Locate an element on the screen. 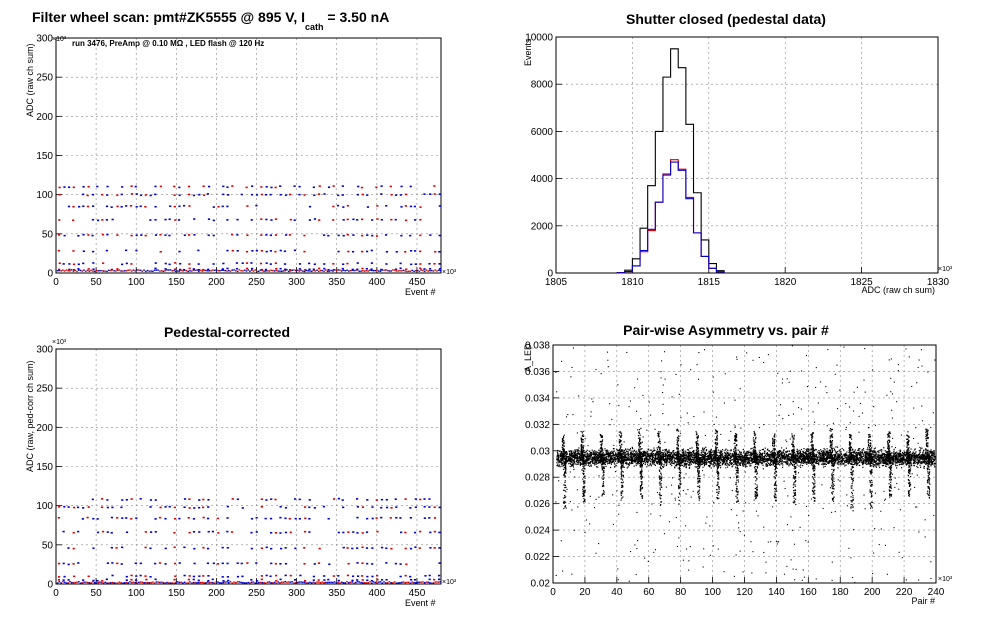  panel2-y-tick-label: 10000 is located at coordinates (539, 38).